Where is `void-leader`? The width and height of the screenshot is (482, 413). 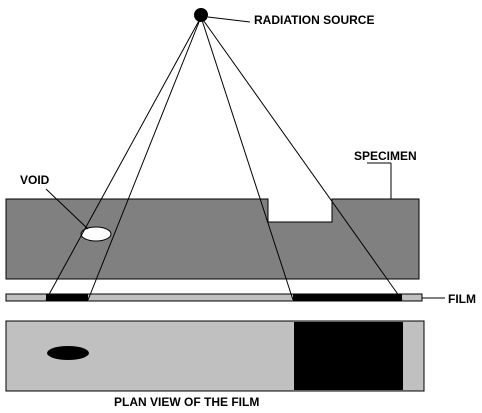
void-leader is located at coordinates (67, 209).